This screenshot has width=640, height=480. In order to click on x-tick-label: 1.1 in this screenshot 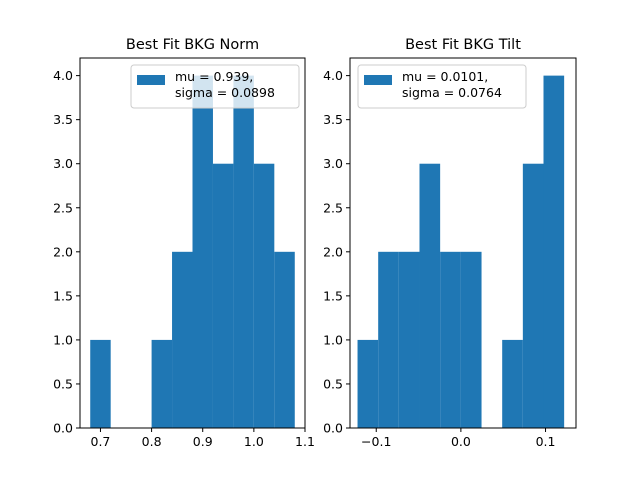, I will do `click(305, 441)`.